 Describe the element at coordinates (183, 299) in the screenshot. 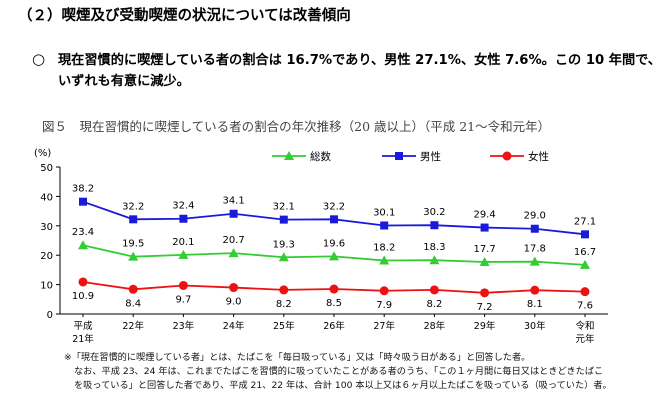

I see `data-label: 9.7` at that location.